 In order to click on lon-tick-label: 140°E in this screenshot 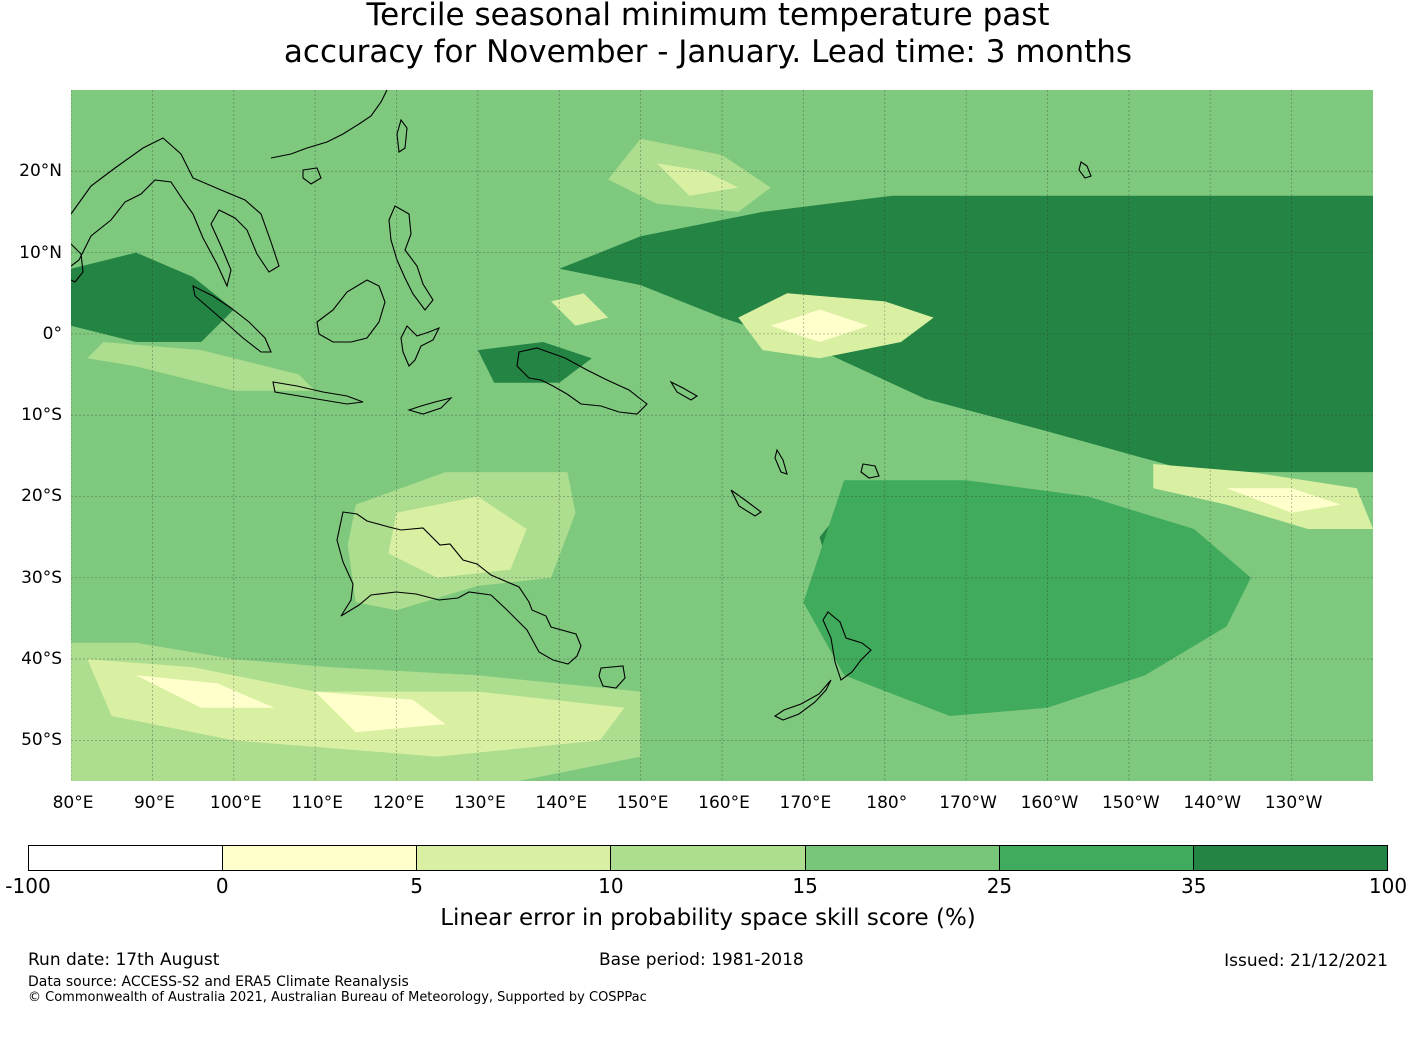, I will do `click(561, 803)`.